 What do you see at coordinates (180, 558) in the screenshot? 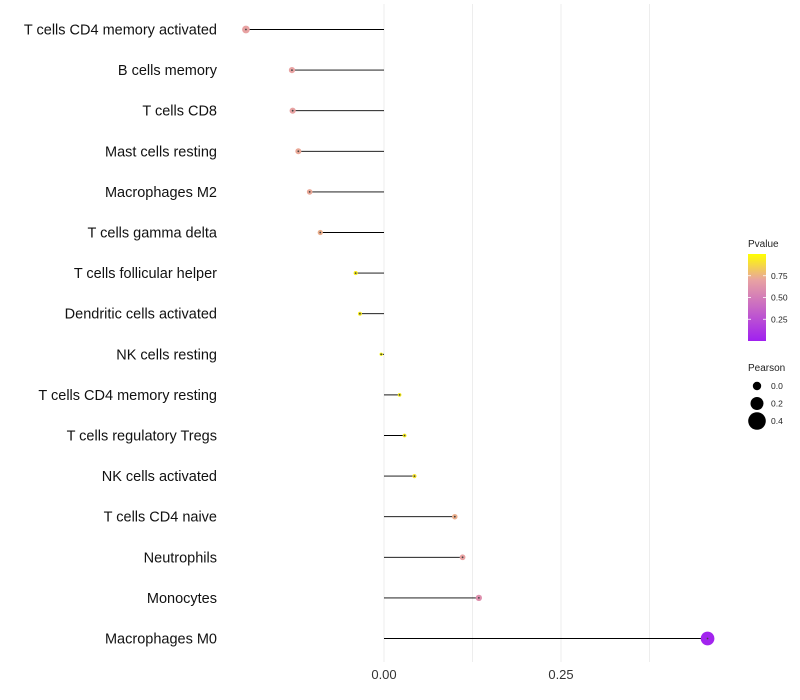
I see `category-label: Neutrophils` at bounding box center [180, 558].